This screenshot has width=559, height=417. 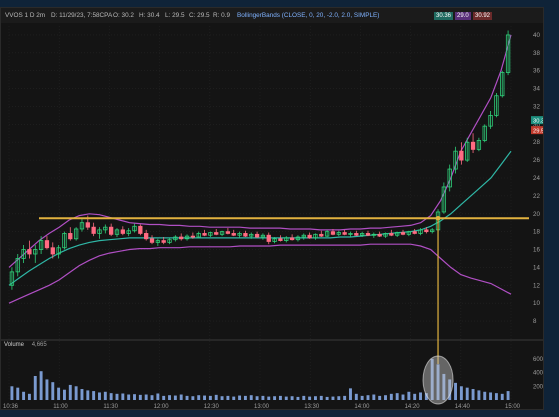 What do you see at coordinates (262, 407) in the screenshot?
I see `time-tick-label: 13:00` at bounding box center [262, 407].